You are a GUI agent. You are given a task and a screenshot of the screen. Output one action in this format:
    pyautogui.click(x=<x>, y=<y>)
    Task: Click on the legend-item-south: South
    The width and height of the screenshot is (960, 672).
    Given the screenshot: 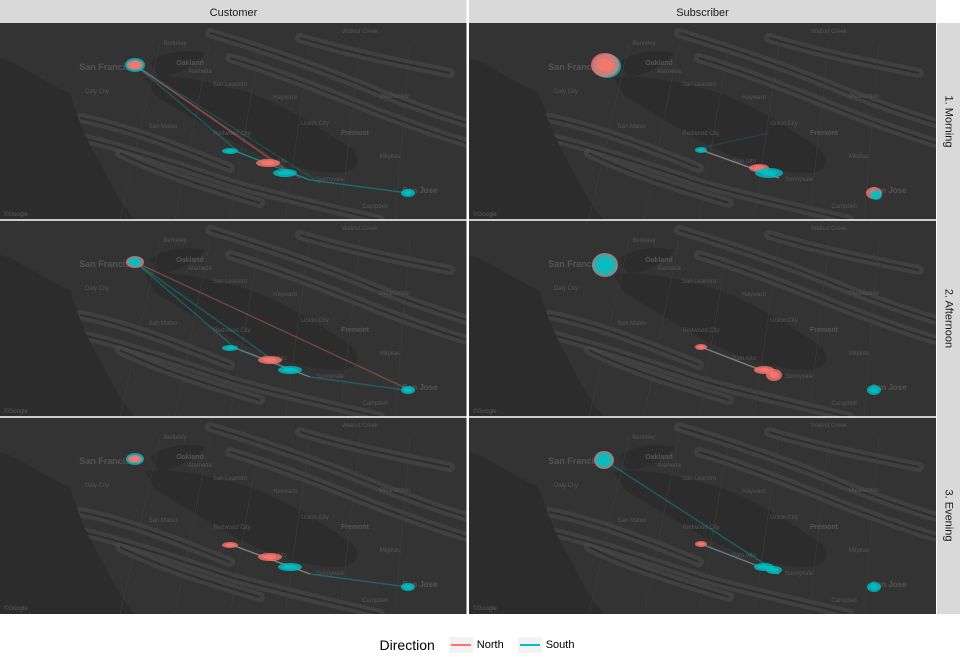 What is the action you would take?
    pyautogui.click(x=545, y=645)
    